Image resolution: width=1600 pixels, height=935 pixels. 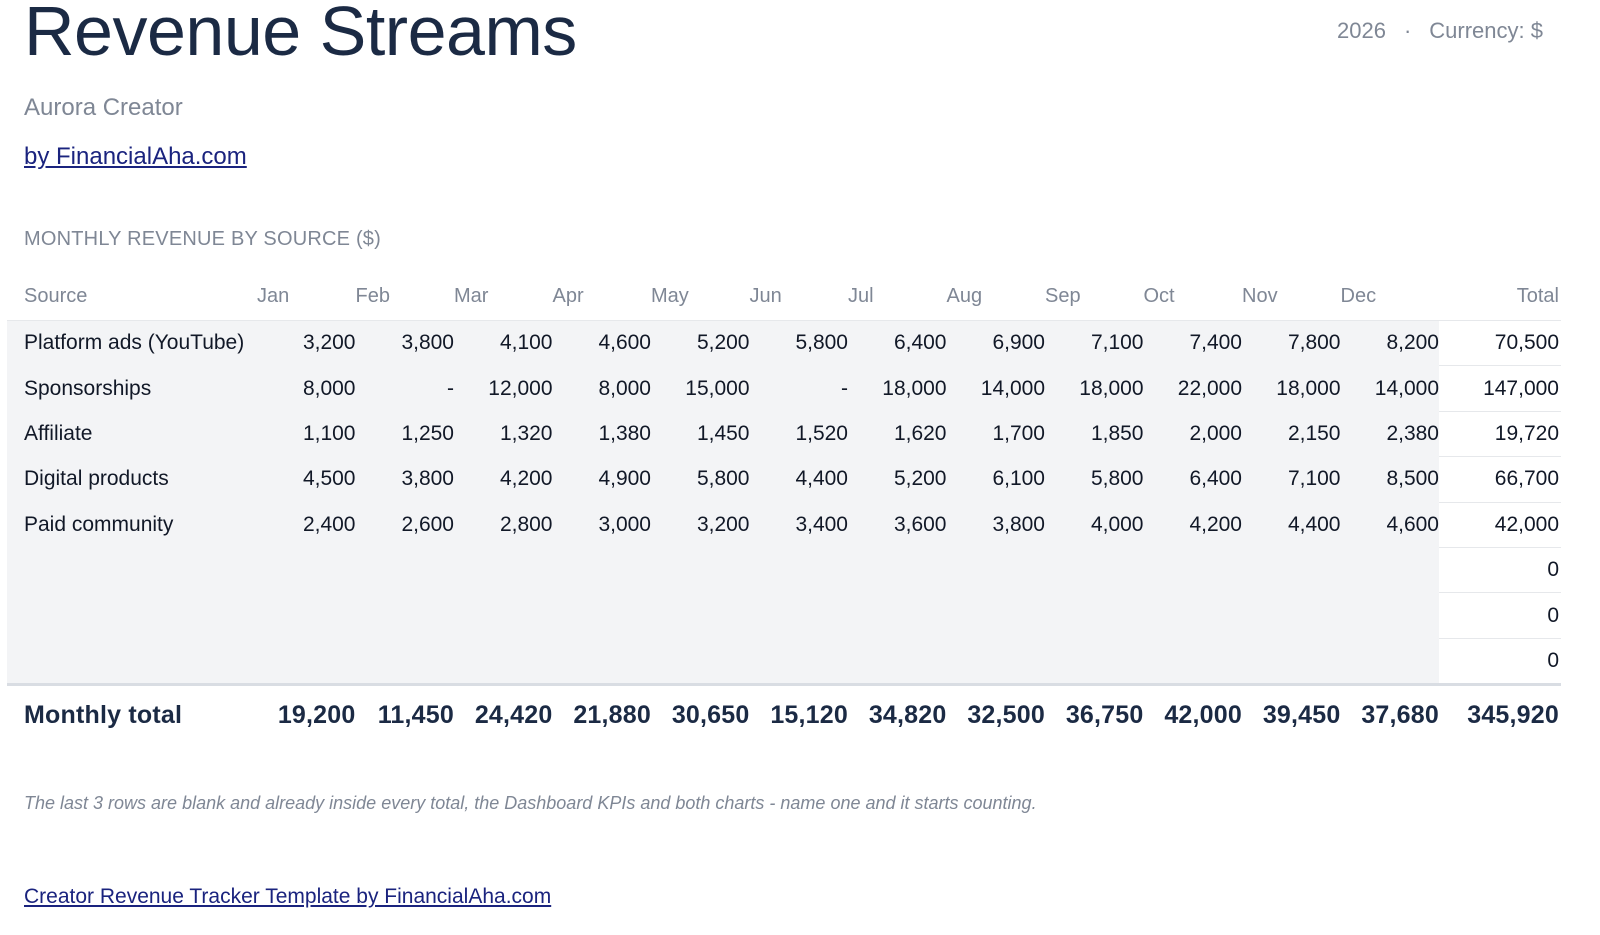 What do you see at coordinates (132, 388) in the screenshot?
I see `source-cell: Sponsorships` at bounding box center [132, 388].